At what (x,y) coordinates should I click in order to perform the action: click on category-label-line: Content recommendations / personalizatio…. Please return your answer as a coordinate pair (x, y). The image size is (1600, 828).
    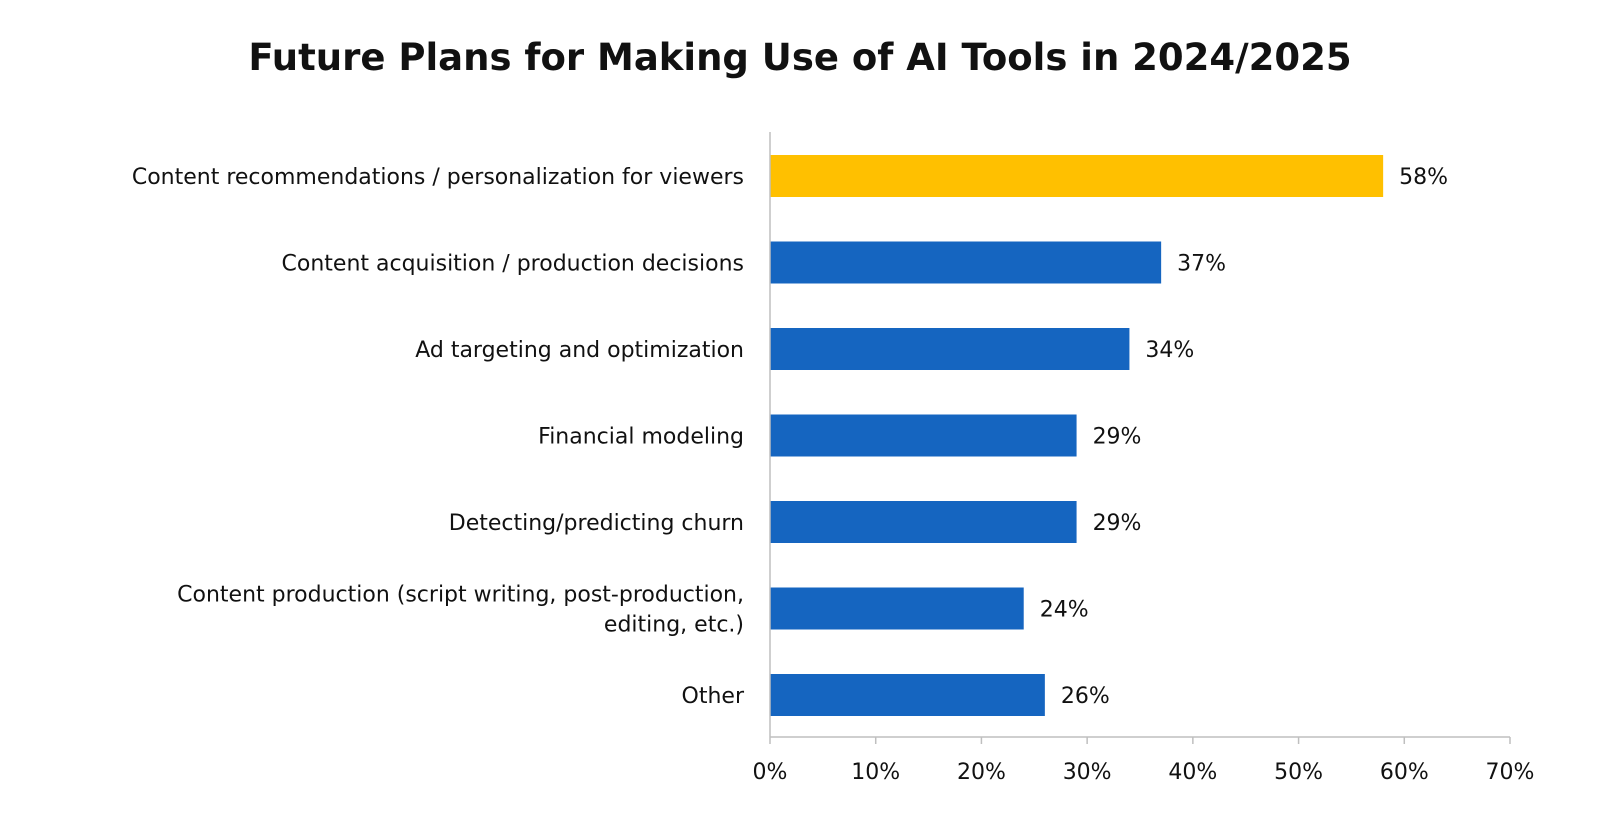
    Looking at the image, I should click on (438, 177).